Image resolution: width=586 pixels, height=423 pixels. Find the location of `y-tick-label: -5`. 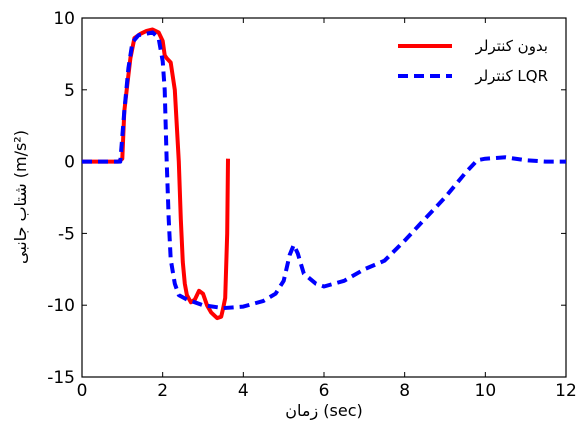

y-tick-label: -5 is located at coordinates (66, 234).